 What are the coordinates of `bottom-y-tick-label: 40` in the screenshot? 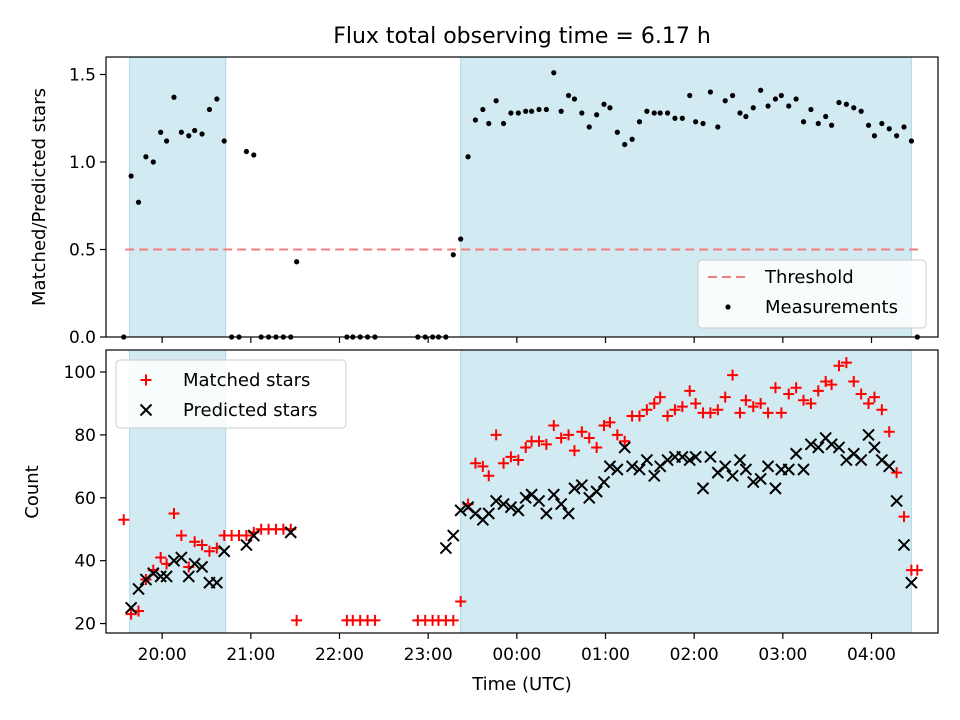 It's located at (85, 562).